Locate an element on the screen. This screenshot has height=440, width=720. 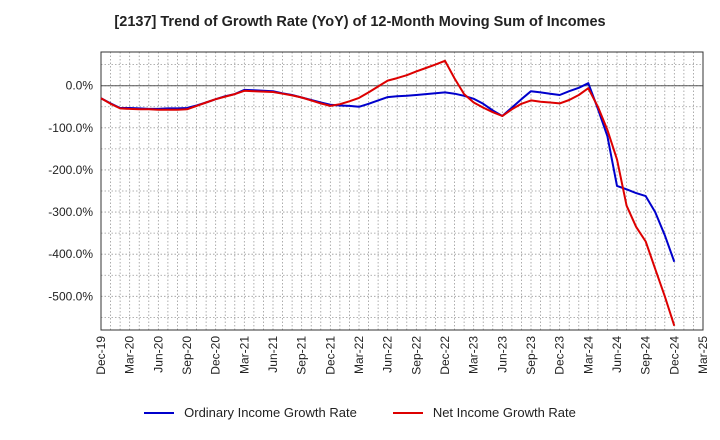
x-tick-label: Mar-23 is located at coordinates (474, 355).